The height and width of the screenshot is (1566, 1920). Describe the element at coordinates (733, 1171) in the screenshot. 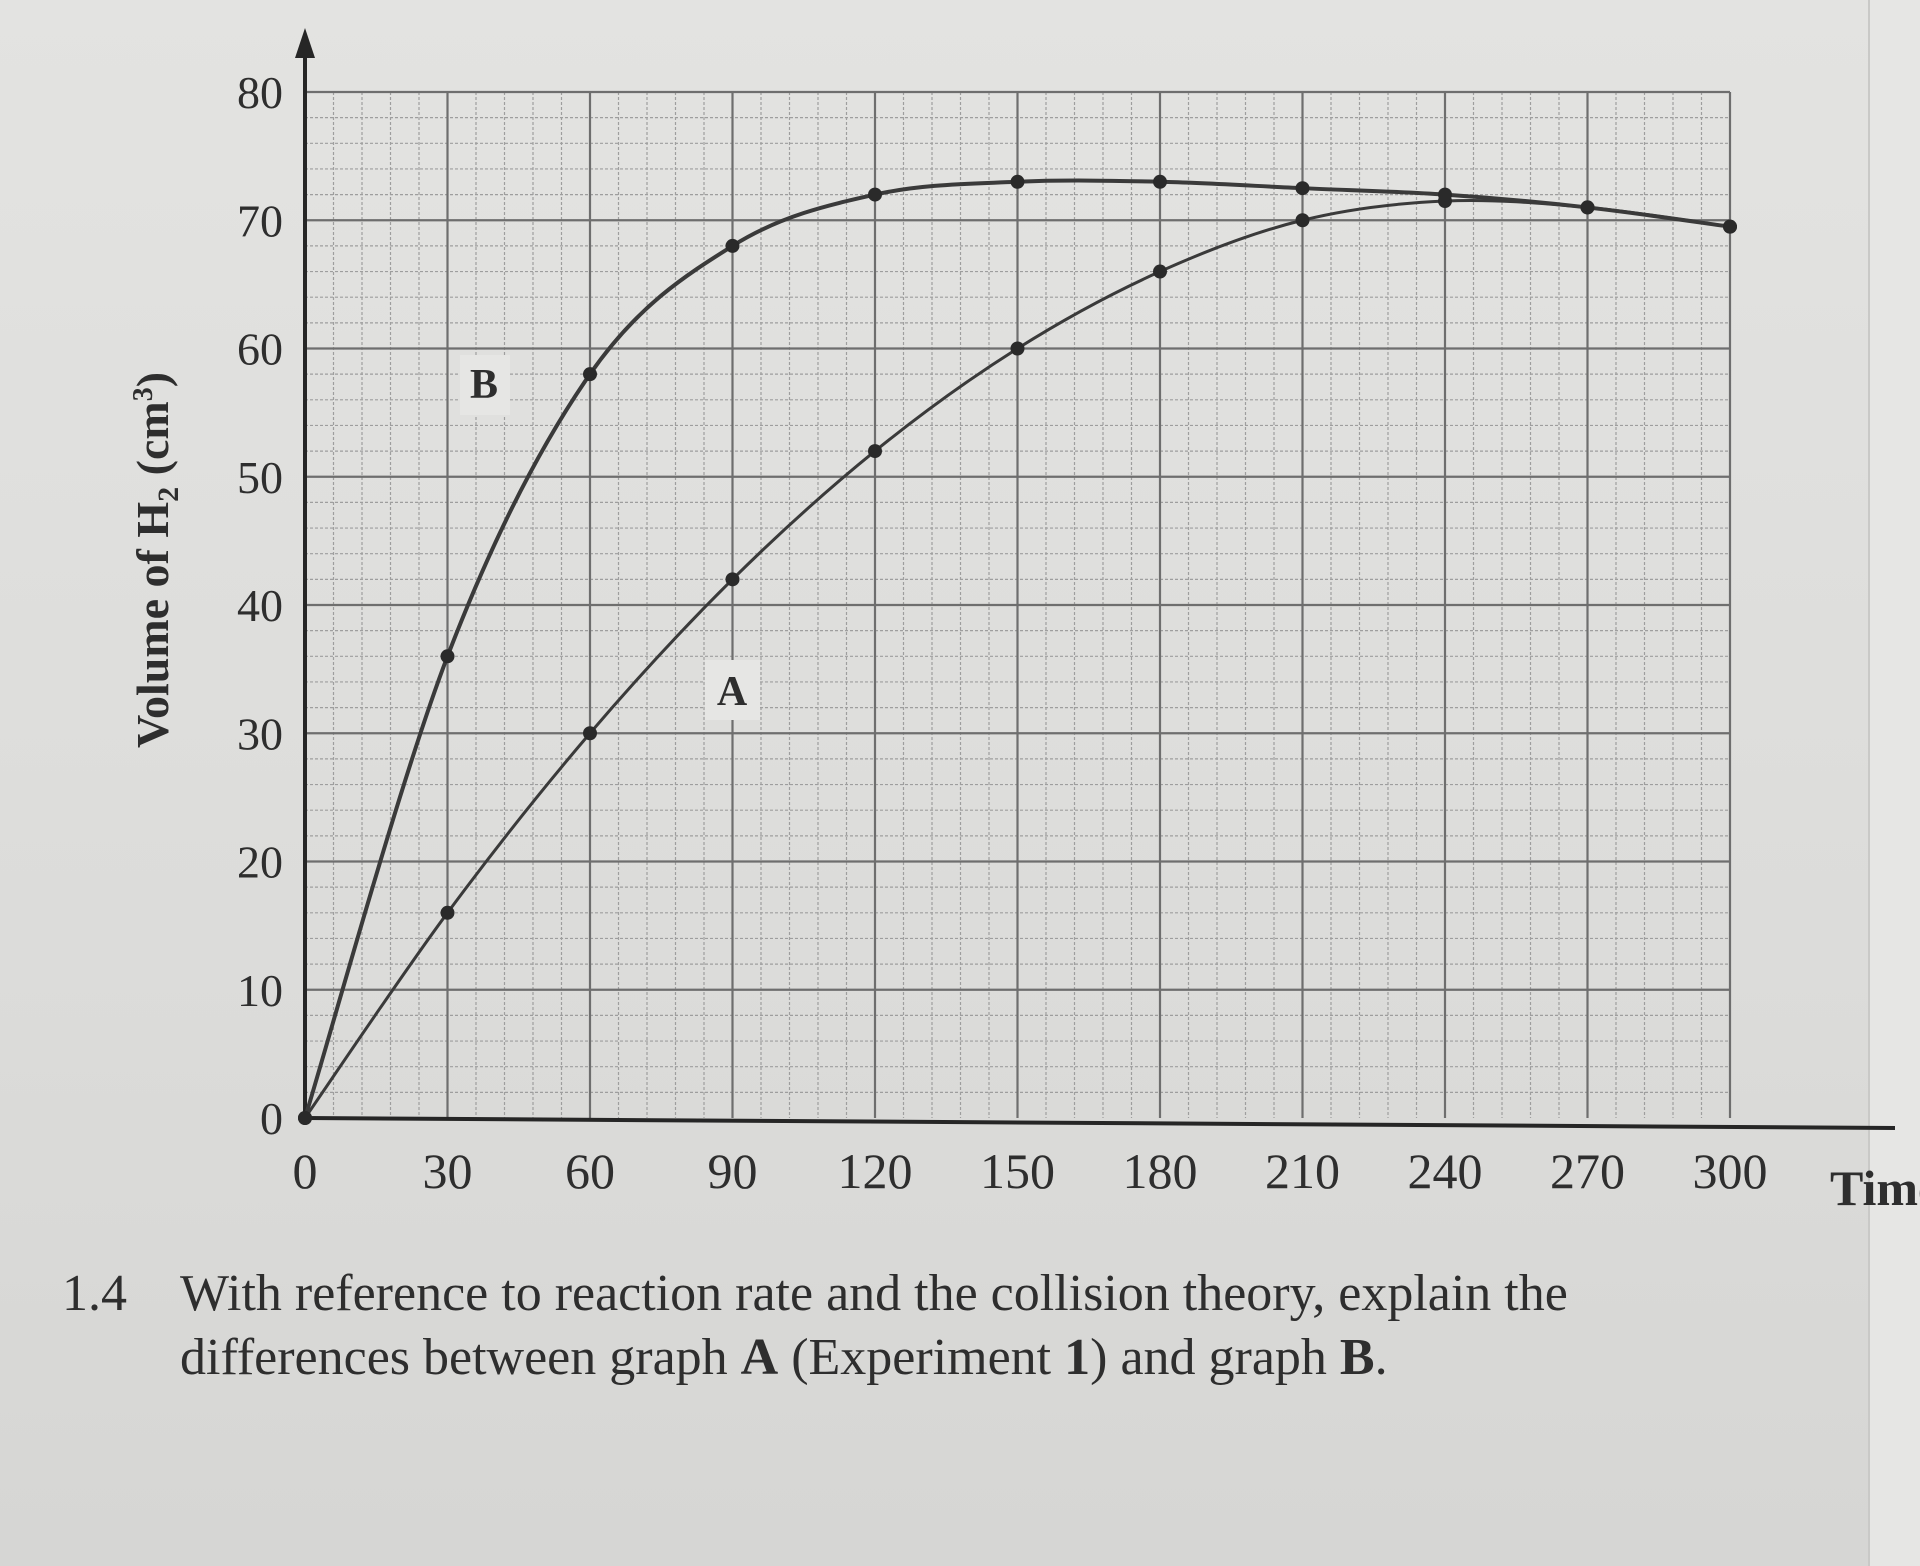

I see `x-tick-label: 90` at that location.